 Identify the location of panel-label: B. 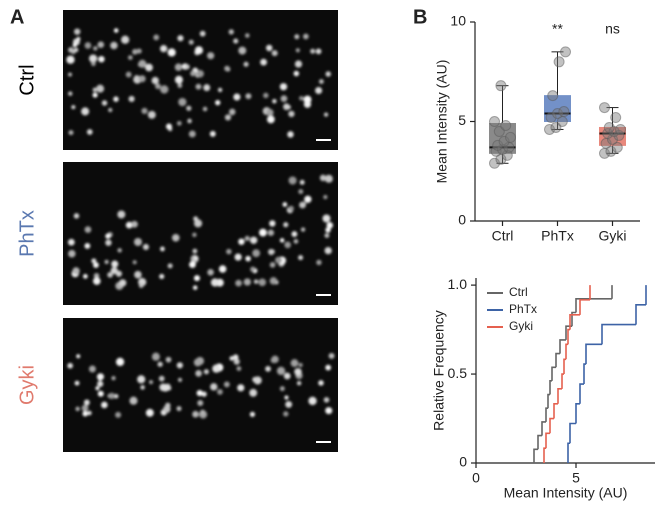
(420, 17).